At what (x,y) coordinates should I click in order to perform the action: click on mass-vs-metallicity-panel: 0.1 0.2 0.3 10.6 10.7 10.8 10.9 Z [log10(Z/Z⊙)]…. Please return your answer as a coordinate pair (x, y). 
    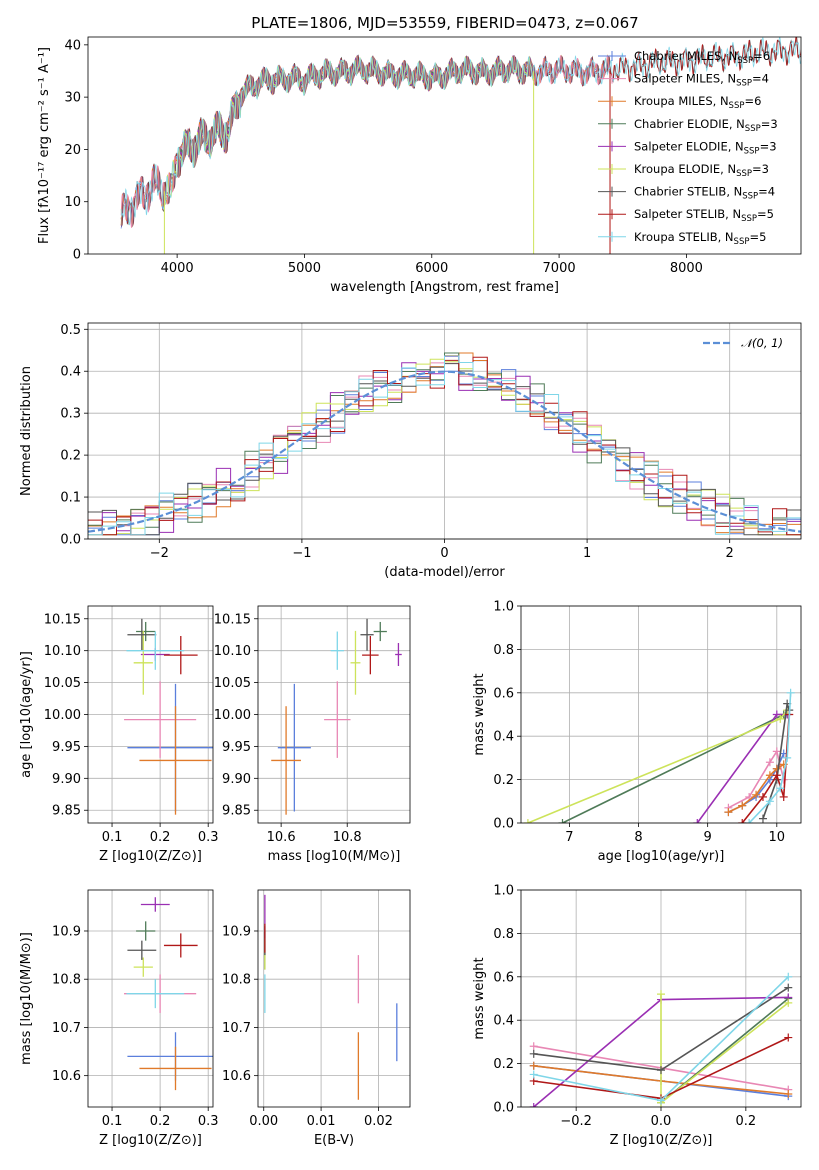
    Looking at the image, I should click on (119, 1018).